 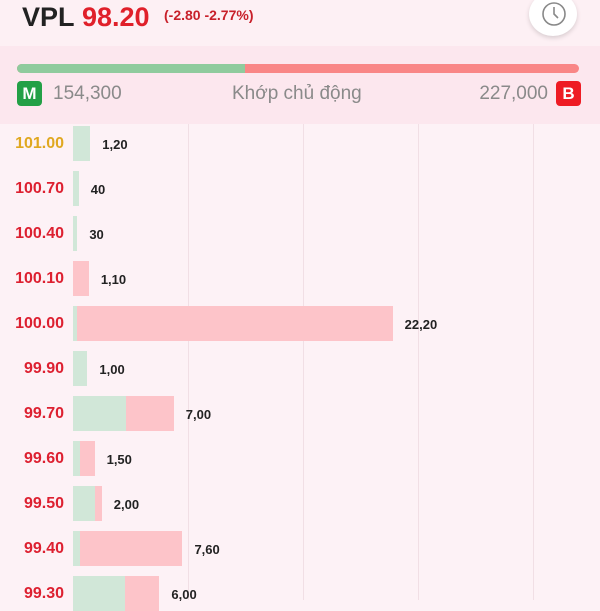 I want to click on header: VPL 98.20 (-2.80 -2.77%), so click(x=300, y=23).